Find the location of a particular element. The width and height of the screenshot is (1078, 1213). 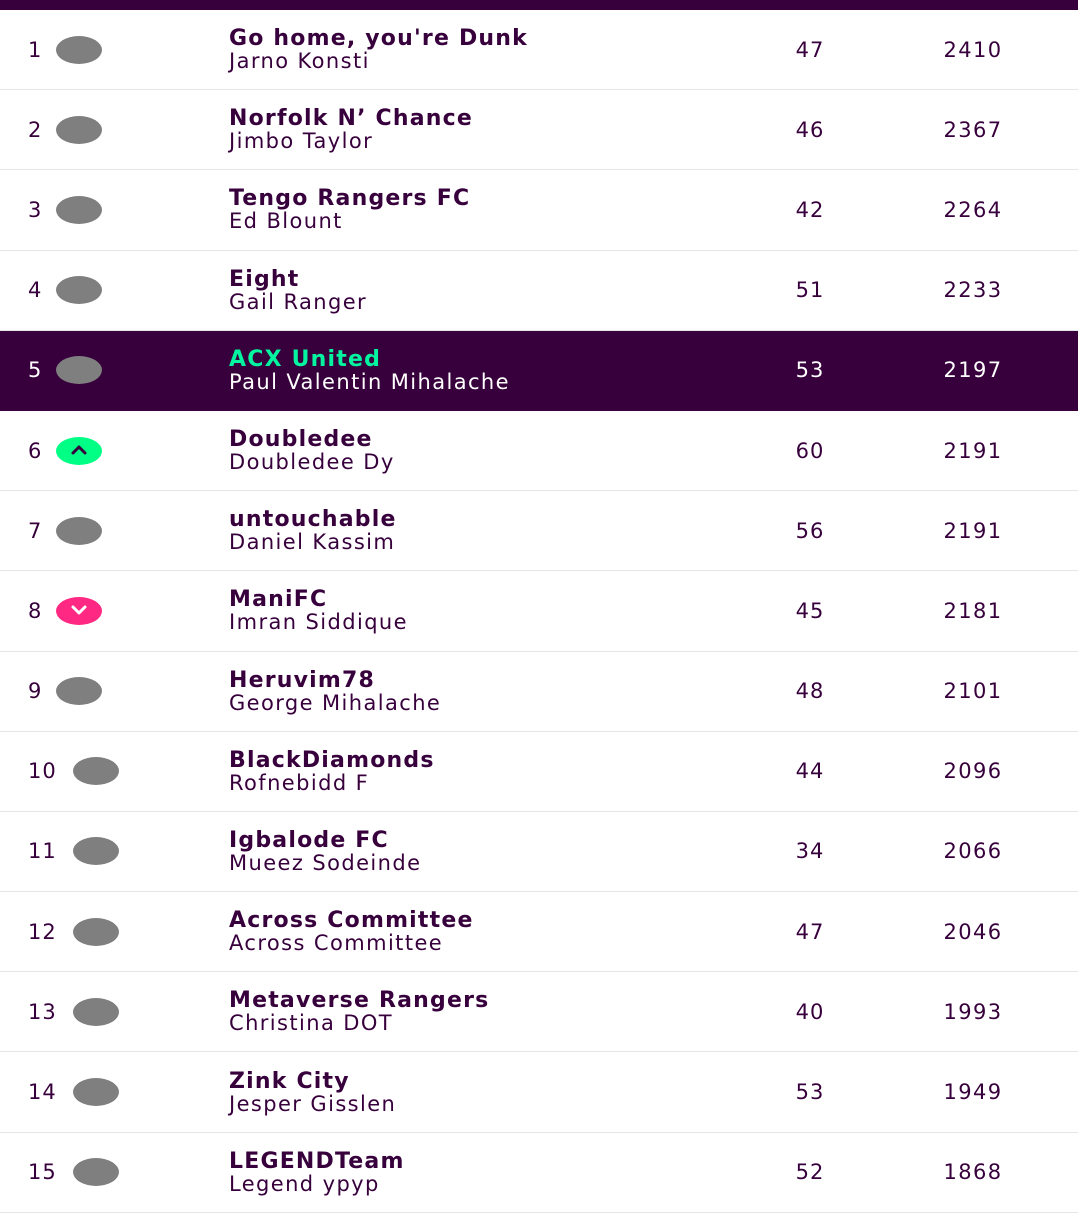

top-bar is located at coordinates (539, 5).